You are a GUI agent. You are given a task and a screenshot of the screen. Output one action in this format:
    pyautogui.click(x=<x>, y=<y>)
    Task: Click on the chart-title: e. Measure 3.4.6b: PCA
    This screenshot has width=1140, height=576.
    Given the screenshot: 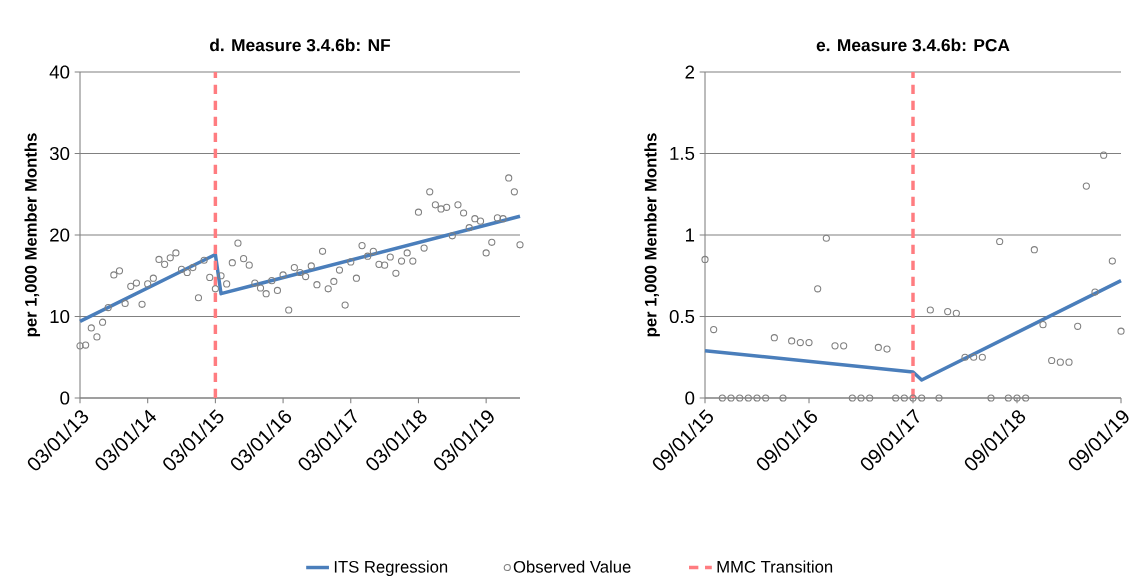 What is the action you would take?
    pyautogui.click(x=913, y=45)
    